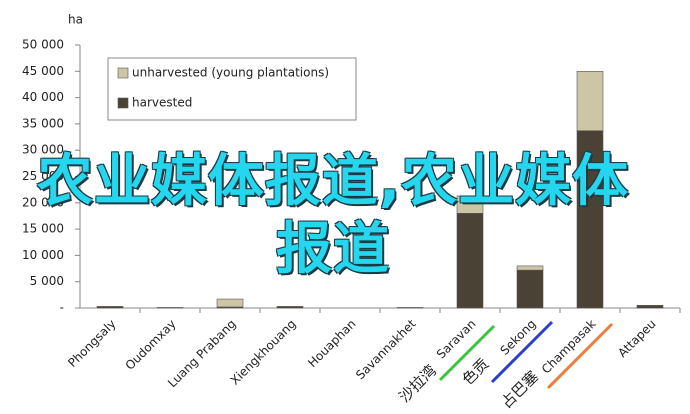 The width and height of the screenshot is (690, 414). What do you see at coordinates (75, 20) in the screenshot?
I see `y-axis-unit: ha` at bounding box center [75, 20].